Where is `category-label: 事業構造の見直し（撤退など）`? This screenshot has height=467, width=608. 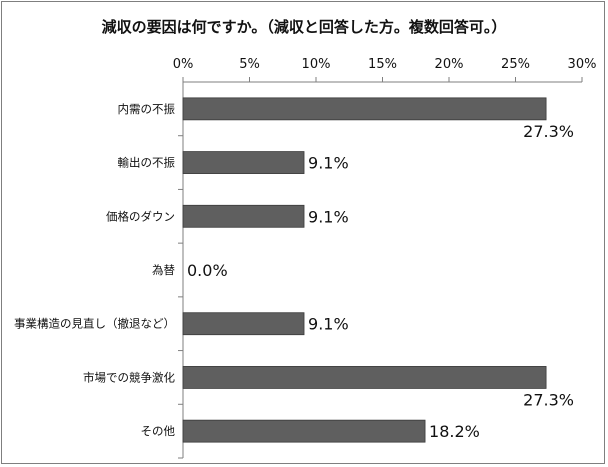 category-label: 事業構造の見直し（撤退など） is located at coordinates (94, 324).